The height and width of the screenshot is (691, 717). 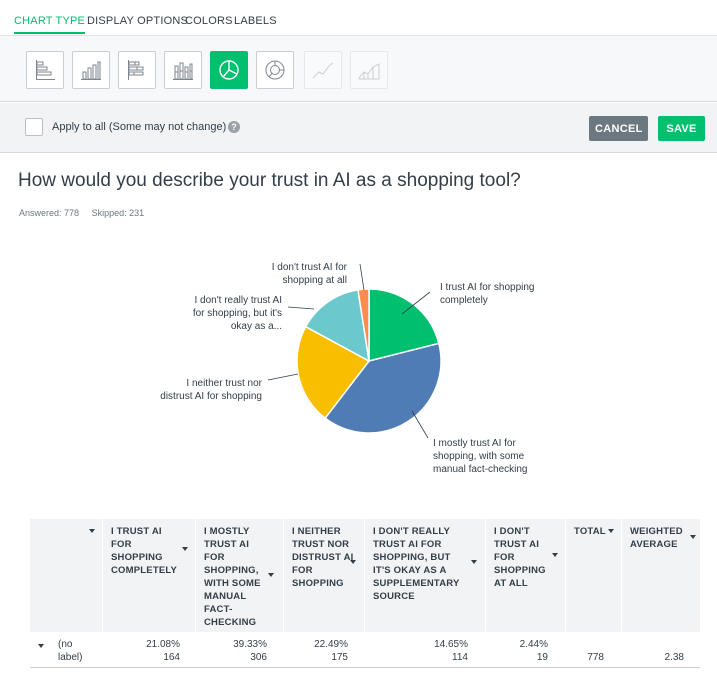 What do you see at coordinates (250, 651) in the screenshot?
I see `cell-2: 39.33% 306` at bounding box center [250, 651].